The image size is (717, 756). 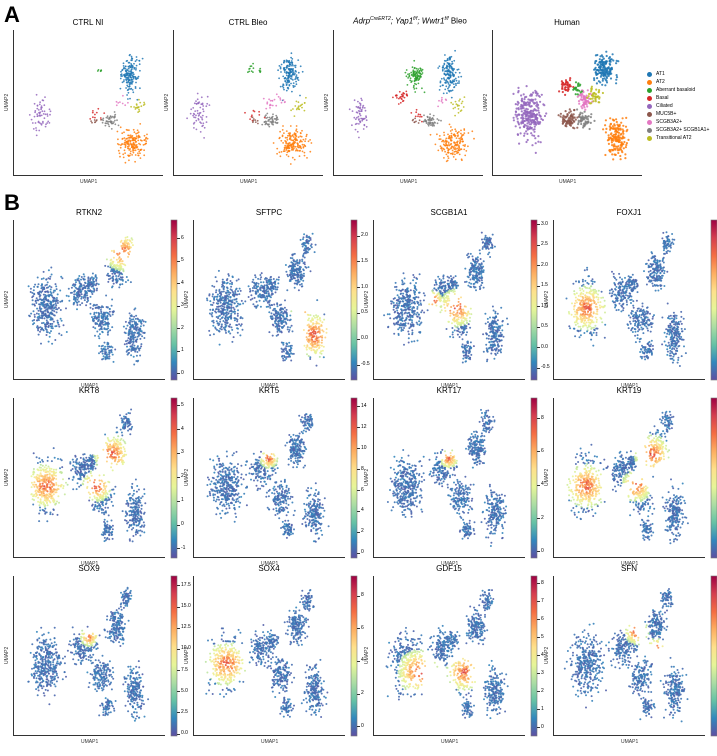 I want to click on y-axis-label: UMAP2, so click(x=327, y=102).